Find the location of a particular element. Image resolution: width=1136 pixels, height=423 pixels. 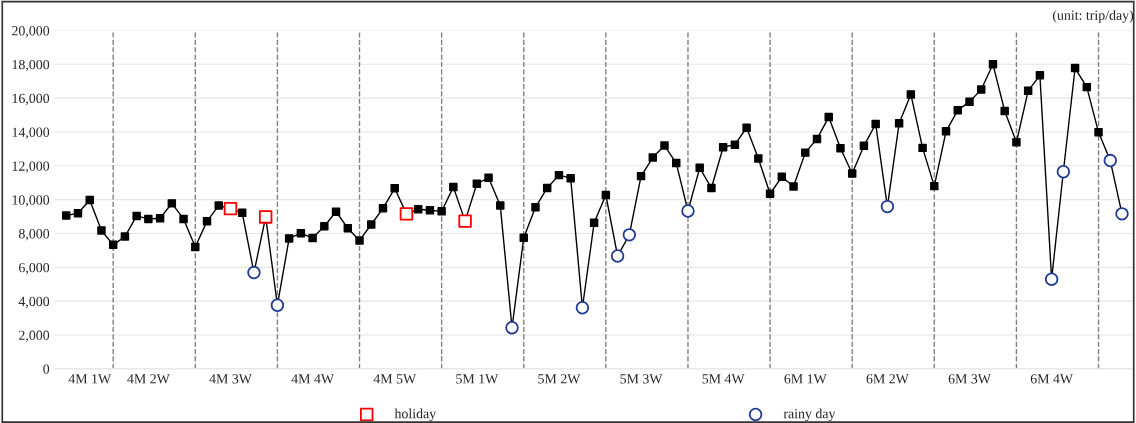

x-tick-label: 6M 4W is located at coordinates (1051, 379).